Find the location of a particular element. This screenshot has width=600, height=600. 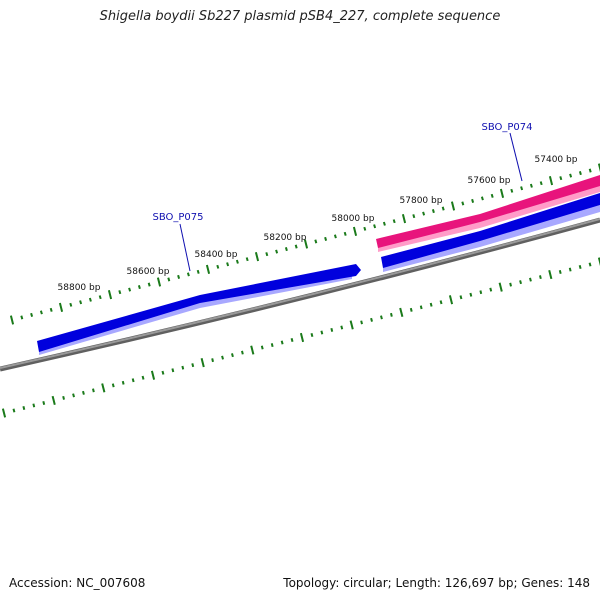

feature-pink-band is located at coordinates (488, 213).